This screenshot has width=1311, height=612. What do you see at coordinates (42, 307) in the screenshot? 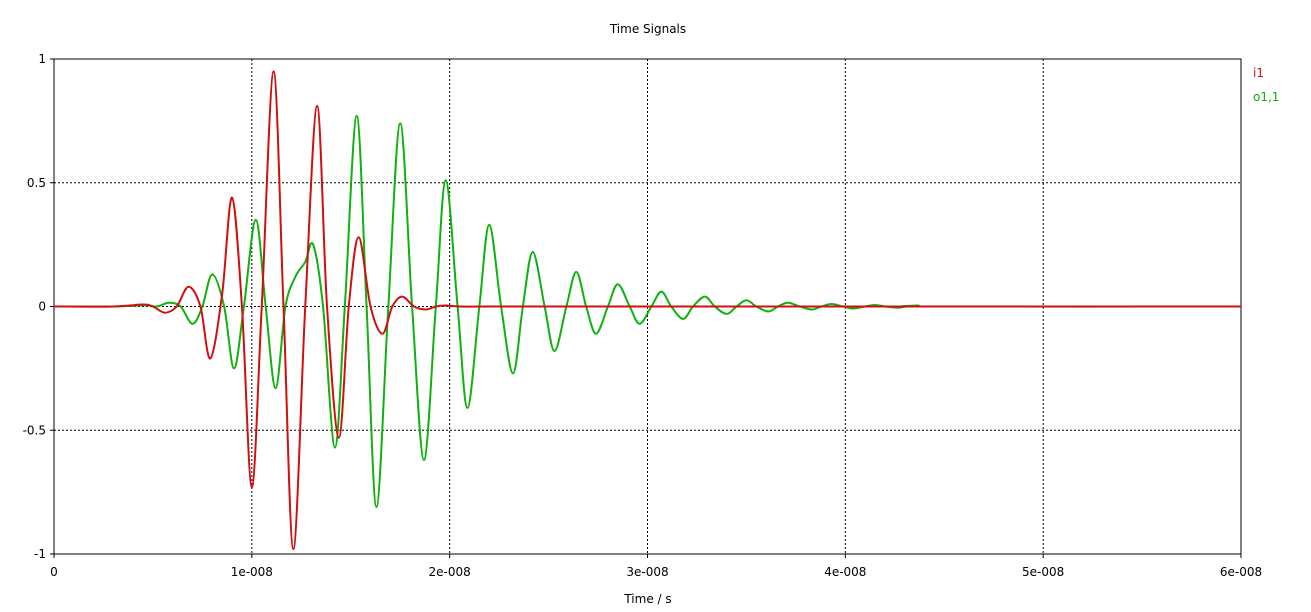
I see `y-tick-label: 0` at bounding box center [42, 307].